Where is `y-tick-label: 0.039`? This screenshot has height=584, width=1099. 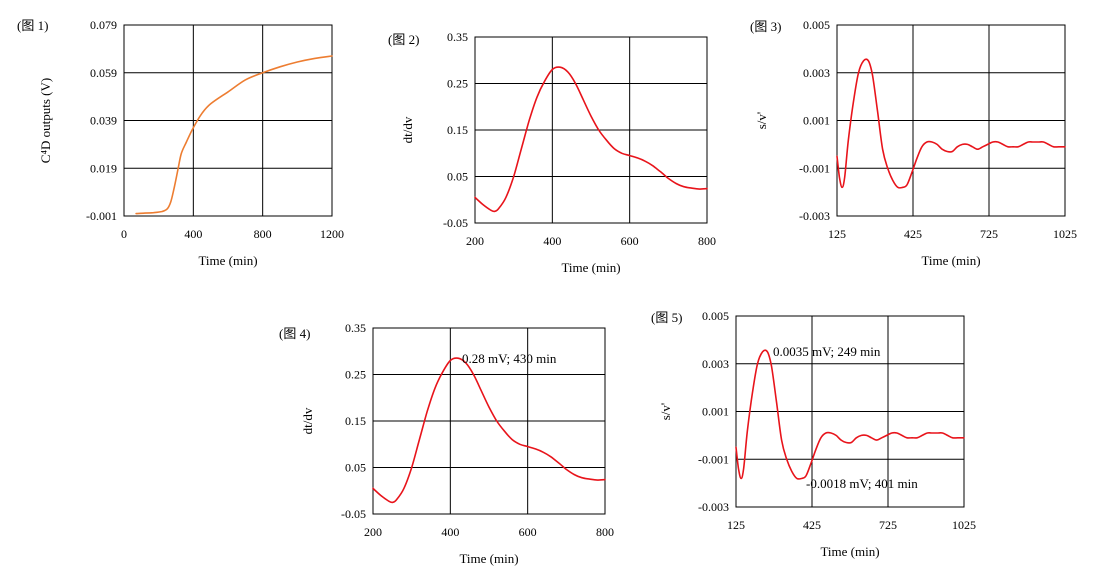 y-tick-label: 0.039 is located at coordinates (103, 121).